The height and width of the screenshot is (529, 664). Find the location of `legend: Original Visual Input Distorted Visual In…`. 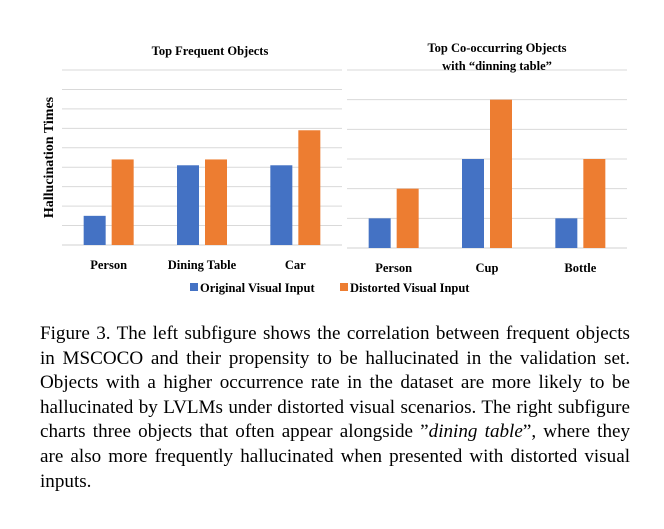

legend: Original Visual Input Distorted Visual In… is located at coordinates (330, 288).